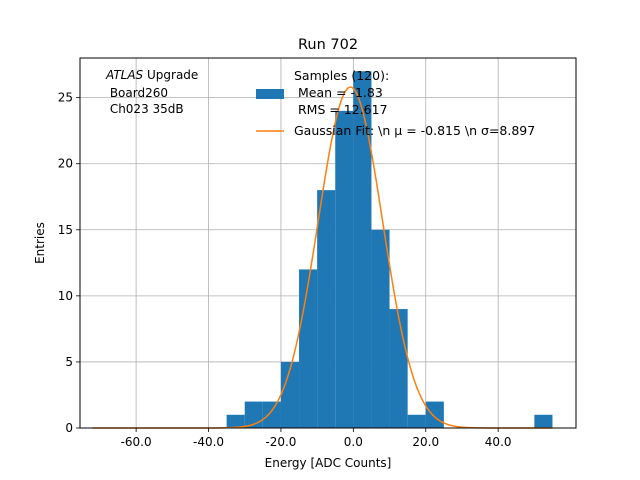 The width and height of the screenshot is (640, 480). I want to click on legend-fit-label: Gaussian Fit: \n μ = -0.815 \n σ=8.897, so click(414, 130).